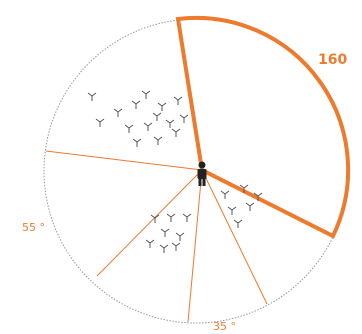 This screenshot has height=334, width=362. I want to click on boundary-lower-left, so click(149, 223).